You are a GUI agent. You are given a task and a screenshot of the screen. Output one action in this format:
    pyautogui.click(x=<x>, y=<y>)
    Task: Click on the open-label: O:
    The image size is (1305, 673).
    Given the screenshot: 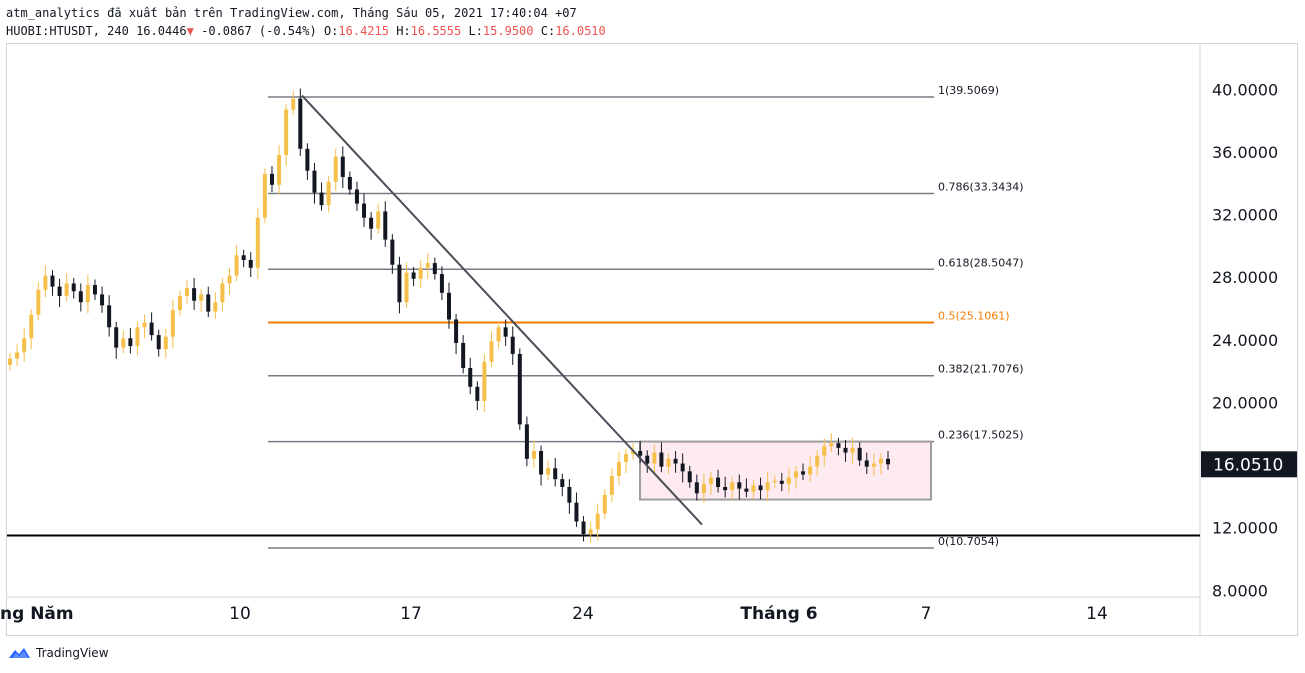 What is the action you would take?
    pyautogui.click(x=331, y=31)
    